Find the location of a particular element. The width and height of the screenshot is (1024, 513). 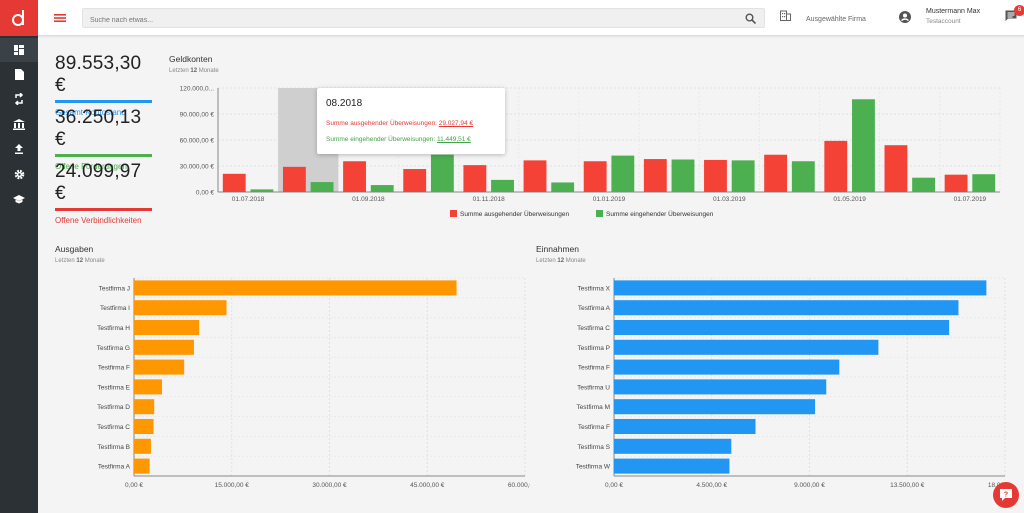

legend-label: Summe eingehender Überweisungen is located at coordinates (660, 214).